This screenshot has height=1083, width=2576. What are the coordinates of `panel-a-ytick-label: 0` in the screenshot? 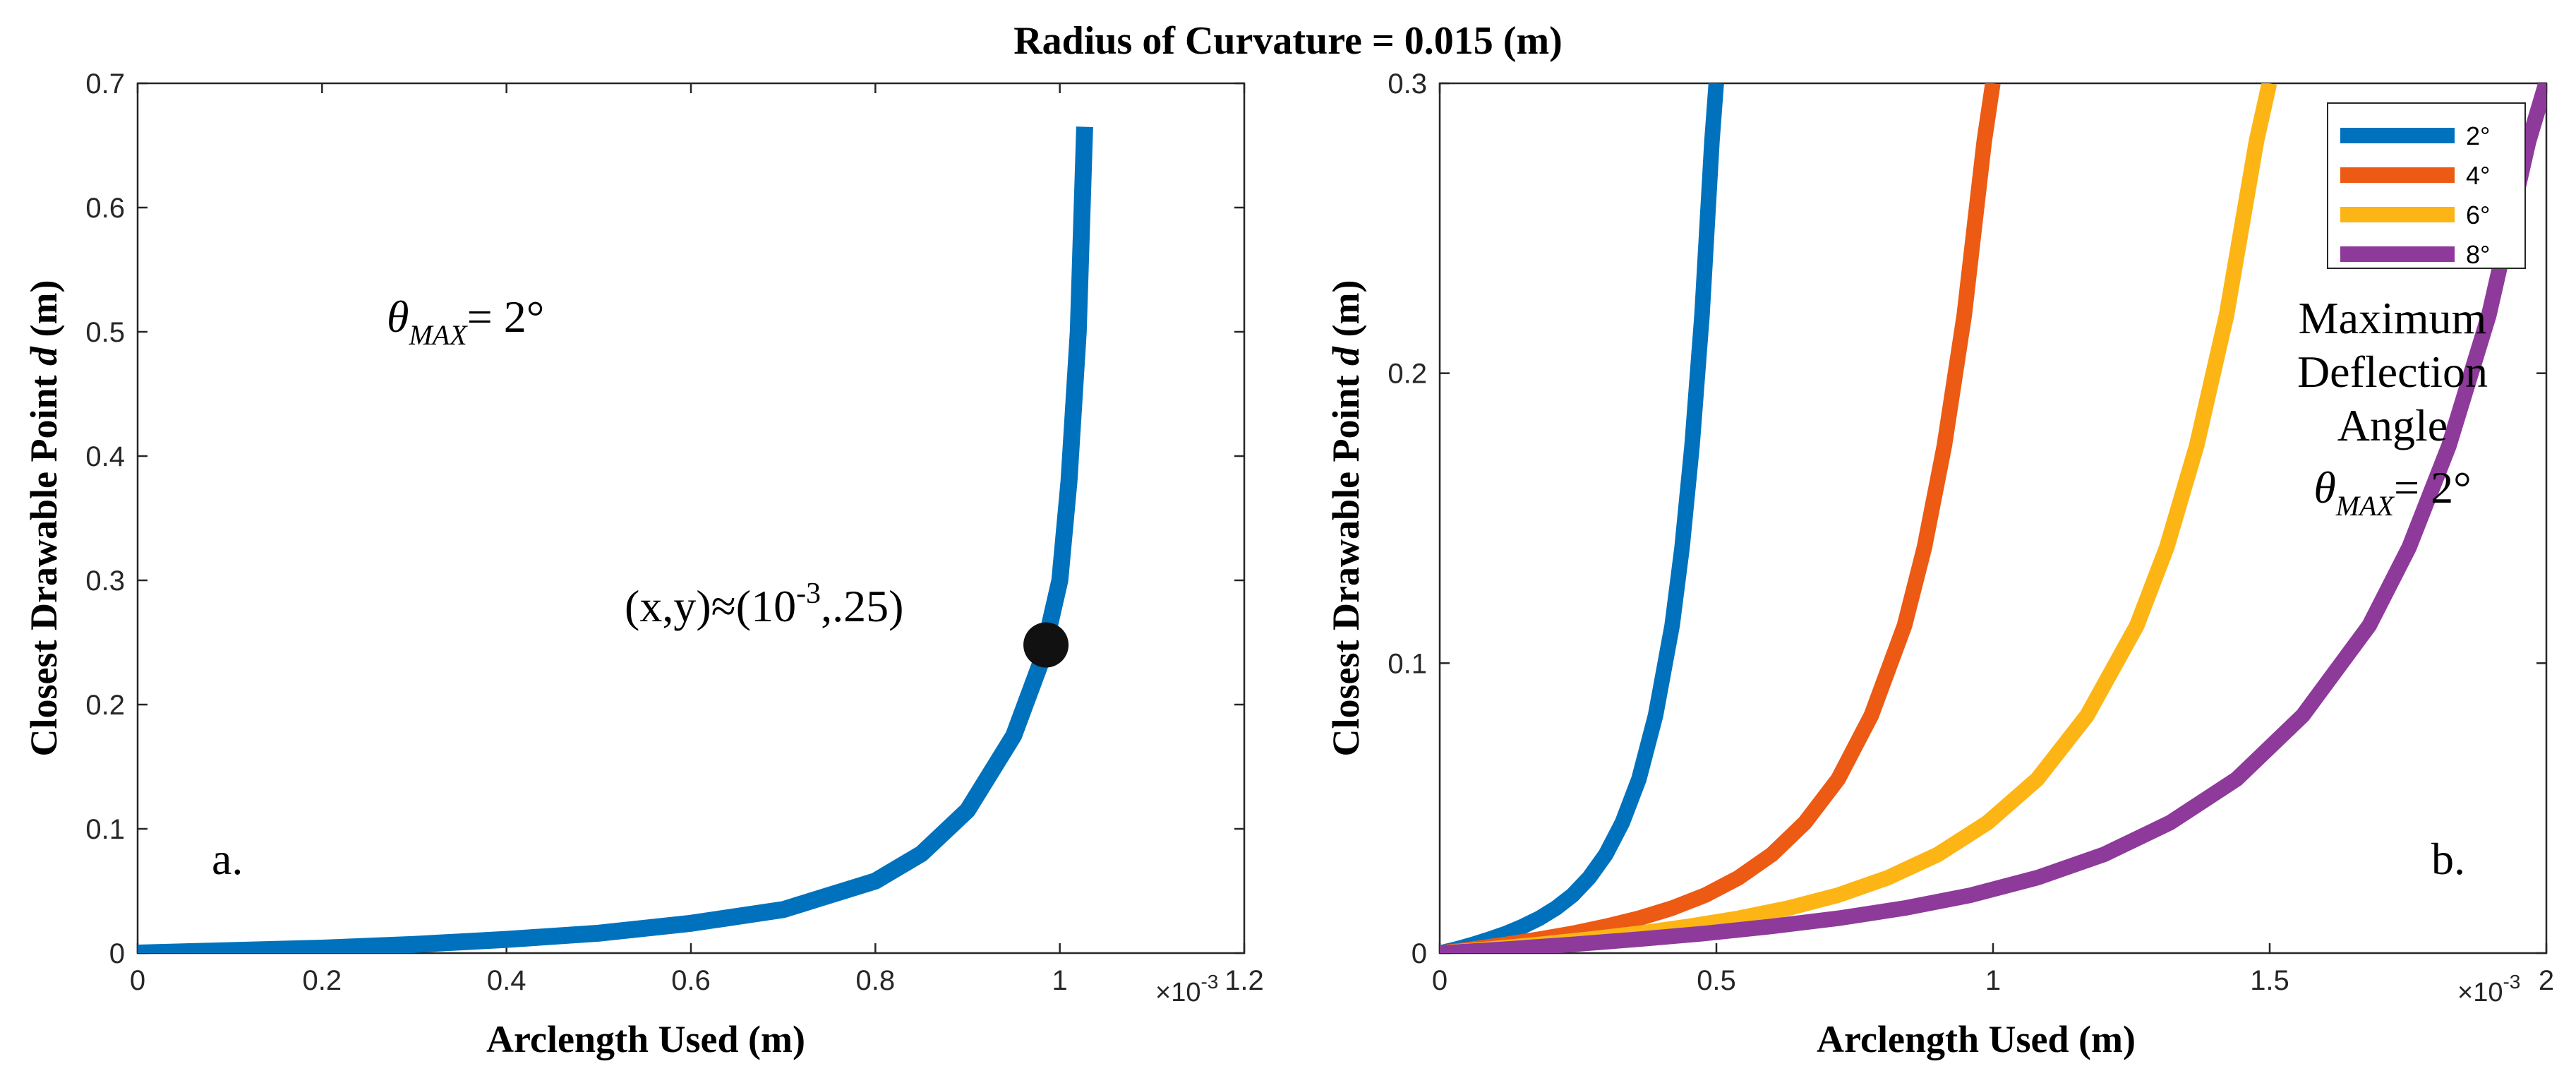 It's located at (117, 953).